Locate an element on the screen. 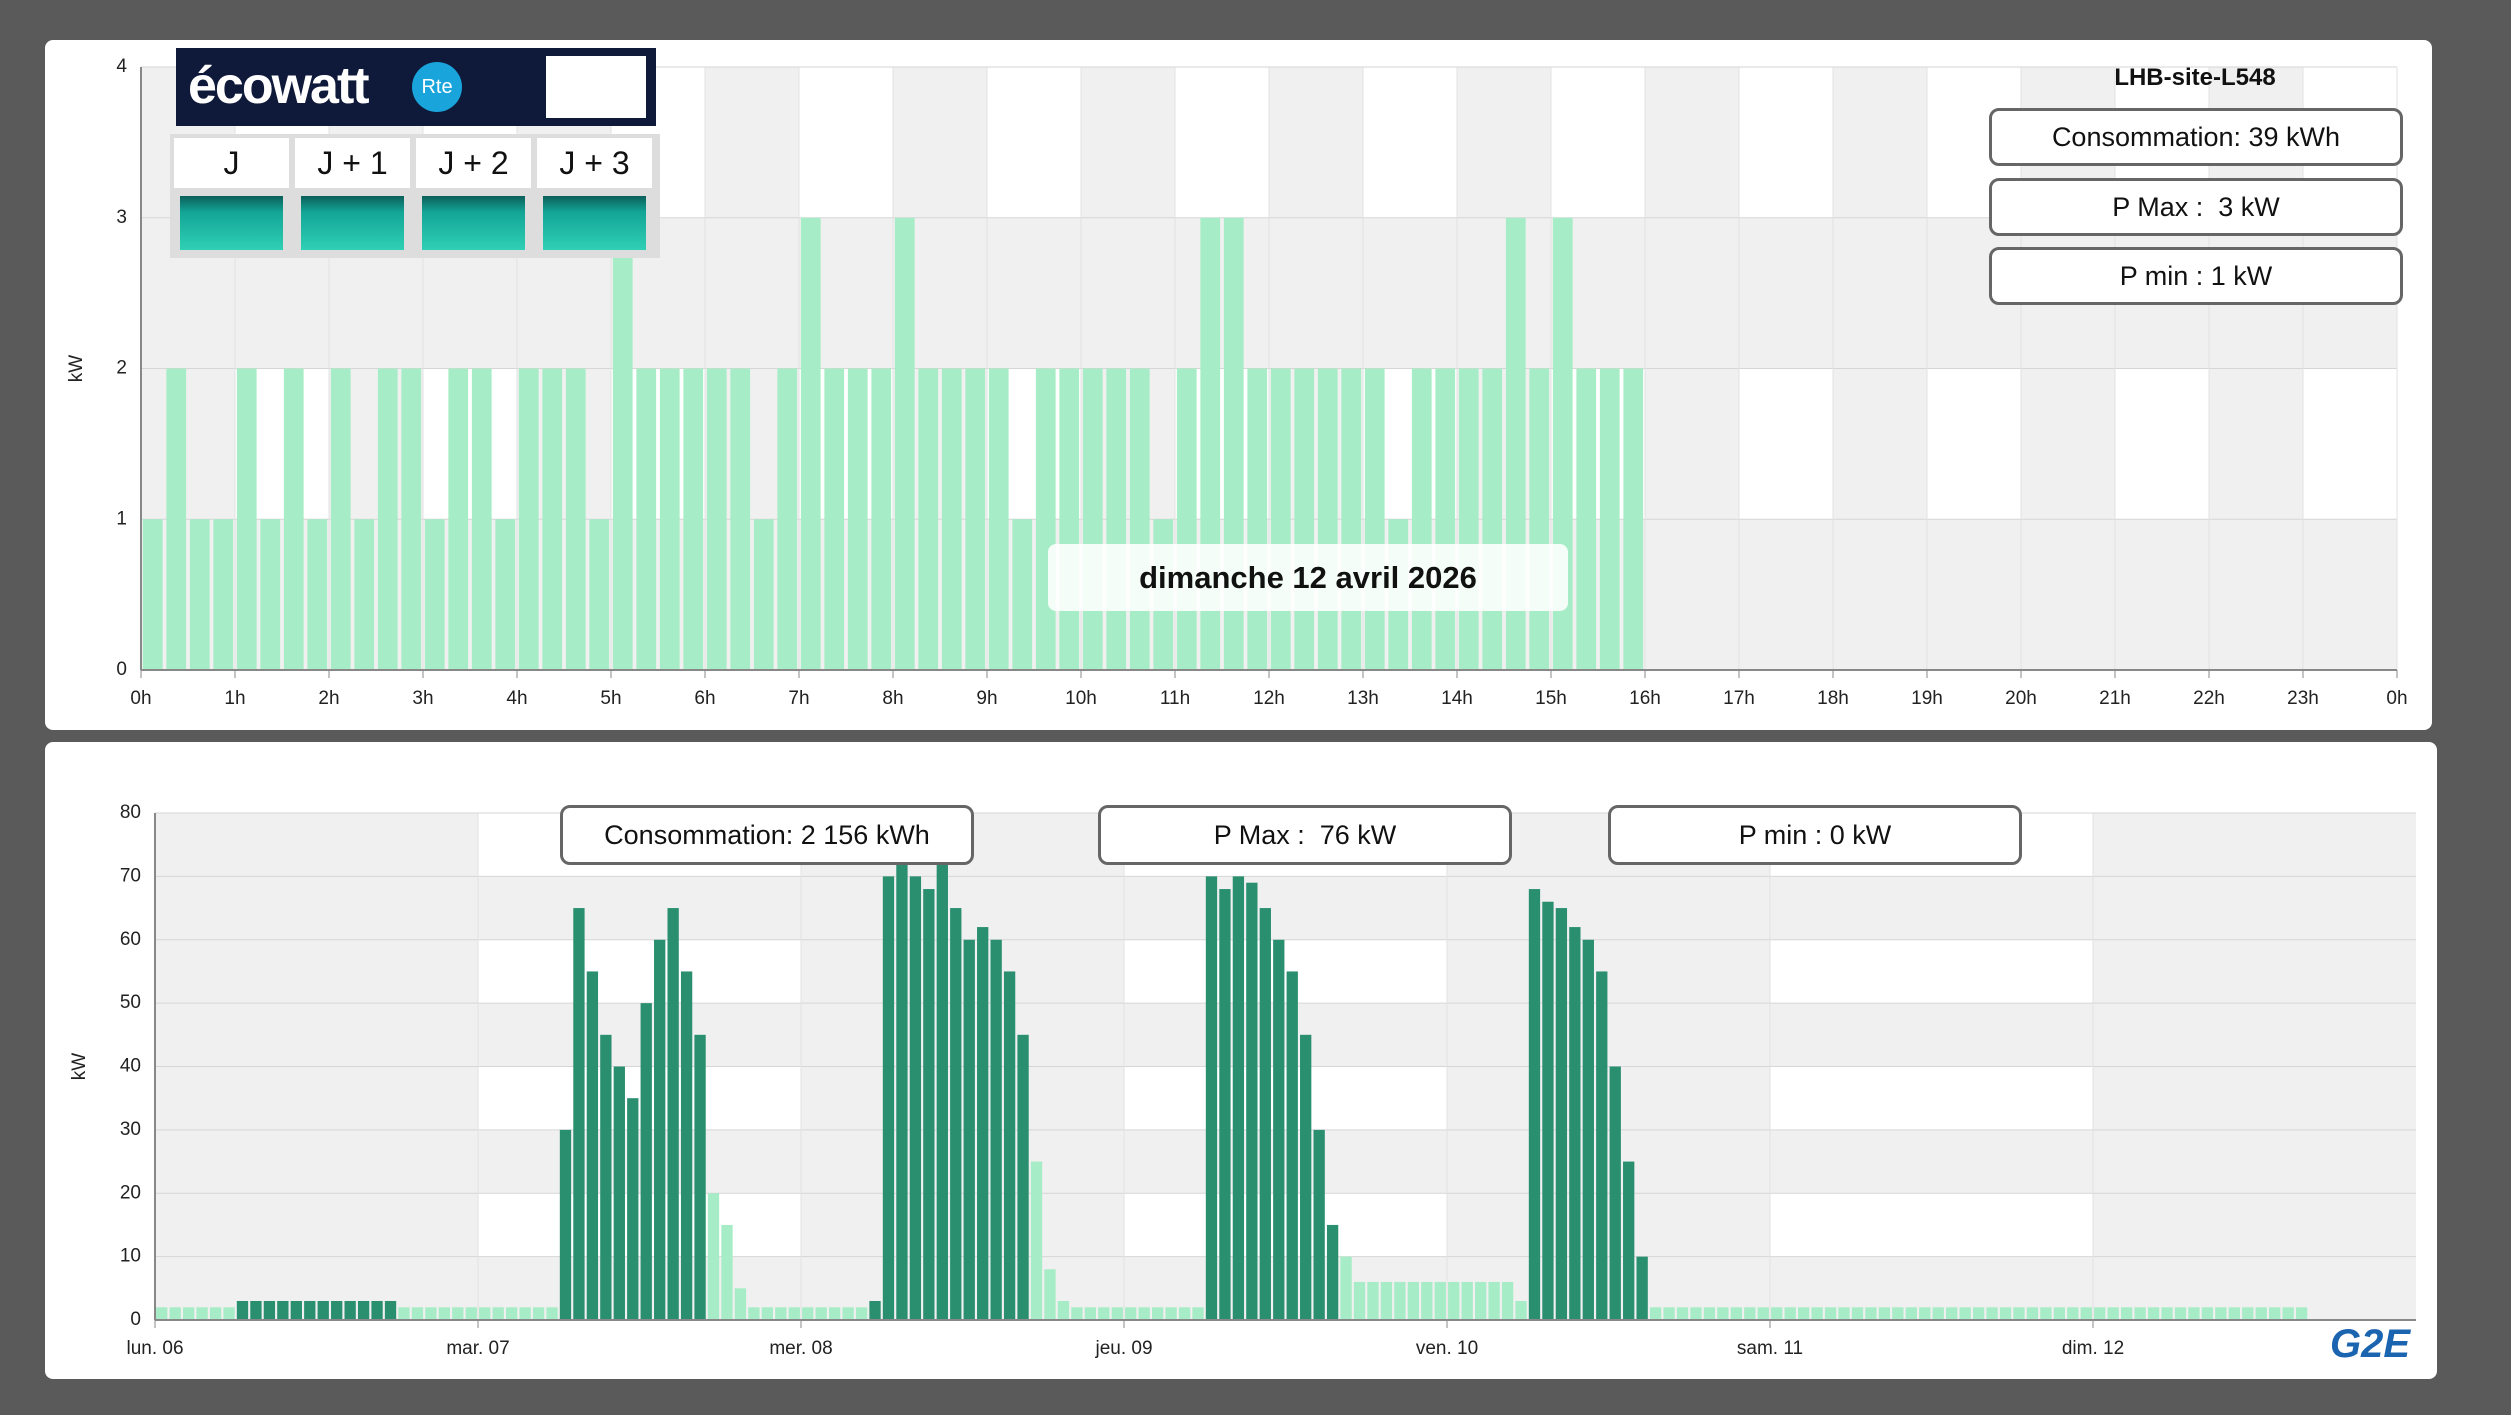 This screenshot has width=2511, height=1415. x-tick-label: 5h is located at coordinates (610, 698).